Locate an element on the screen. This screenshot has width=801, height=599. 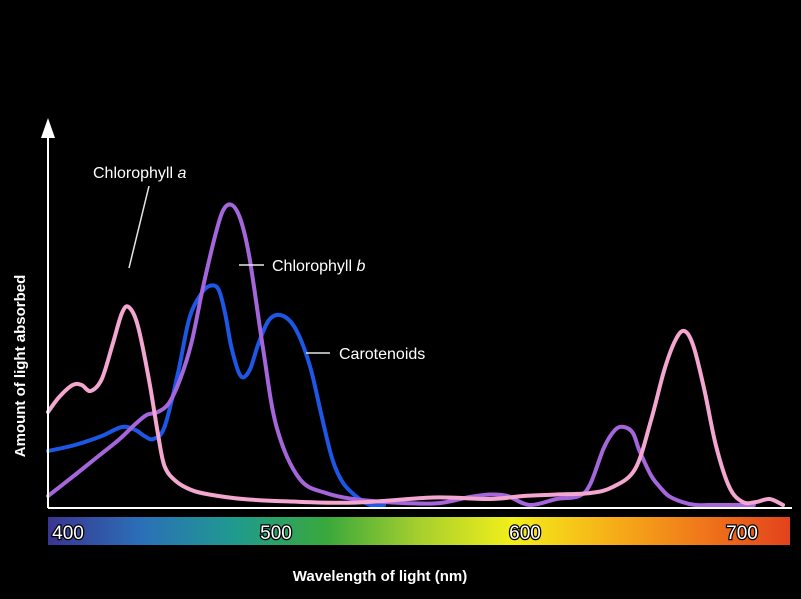
x-tick-label: 700 is located at coordinates (742, 533).